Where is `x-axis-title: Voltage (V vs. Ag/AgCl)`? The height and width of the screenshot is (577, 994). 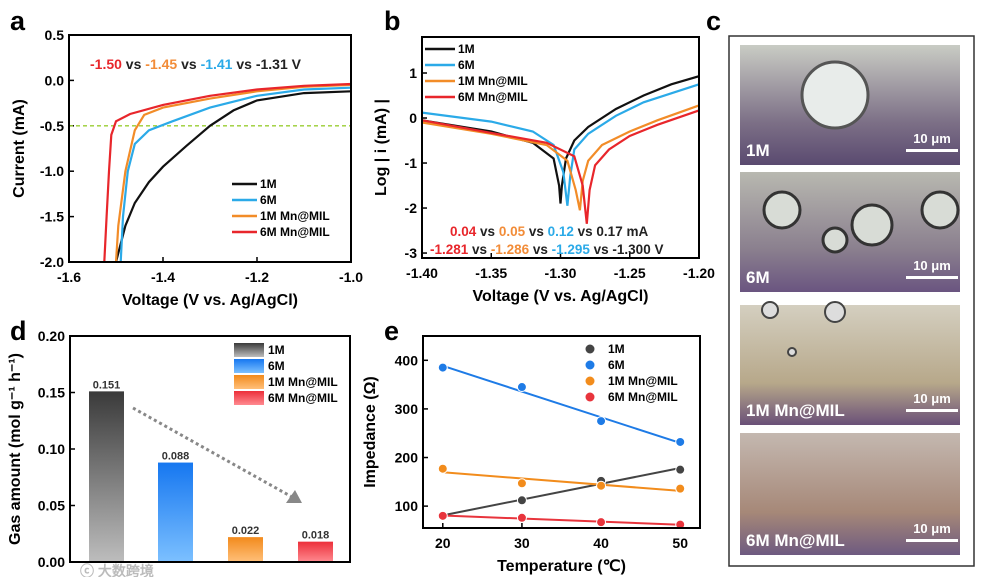 x-axis-title: Voltage (V vs. Ag/AgCl) is located at coordinates (210, 300).